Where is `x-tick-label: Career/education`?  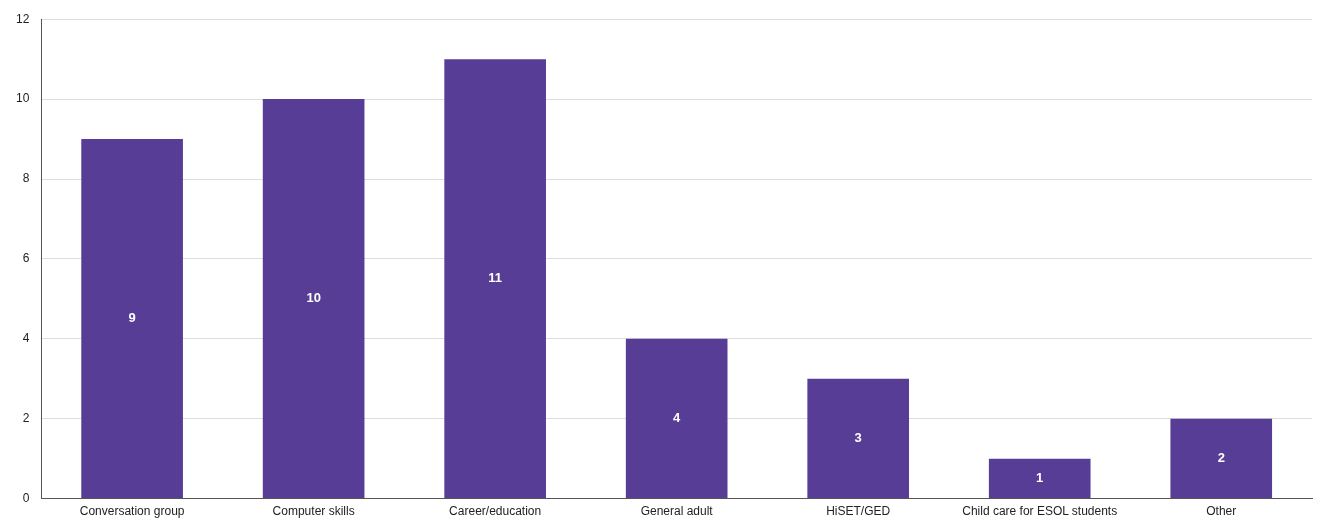 x-tick-label: Career/education is located at coordinates (495, 511).